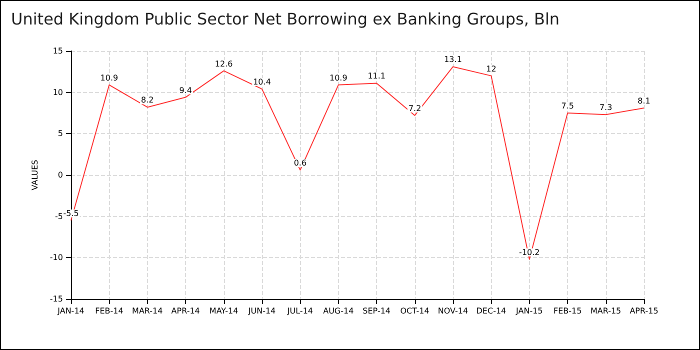  Describe the element at coordinates (453, 59) in the screenshot. I see `data-label: 13.1` at that location.